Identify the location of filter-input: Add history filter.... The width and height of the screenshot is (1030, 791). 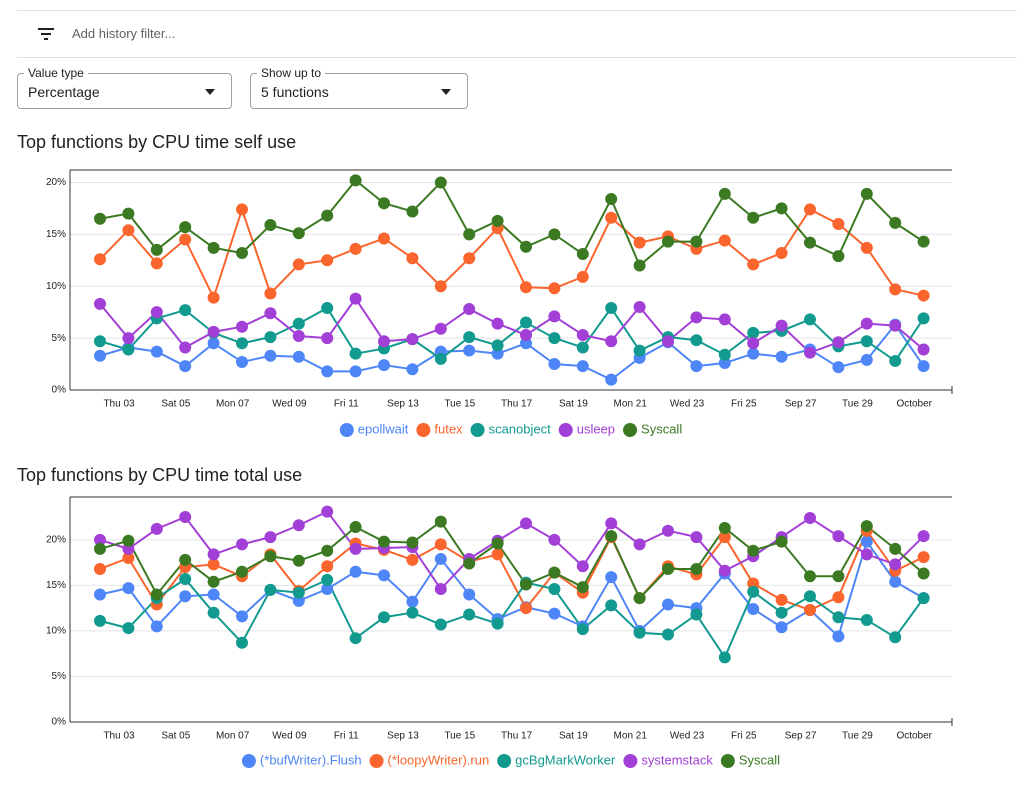
(124, 33).